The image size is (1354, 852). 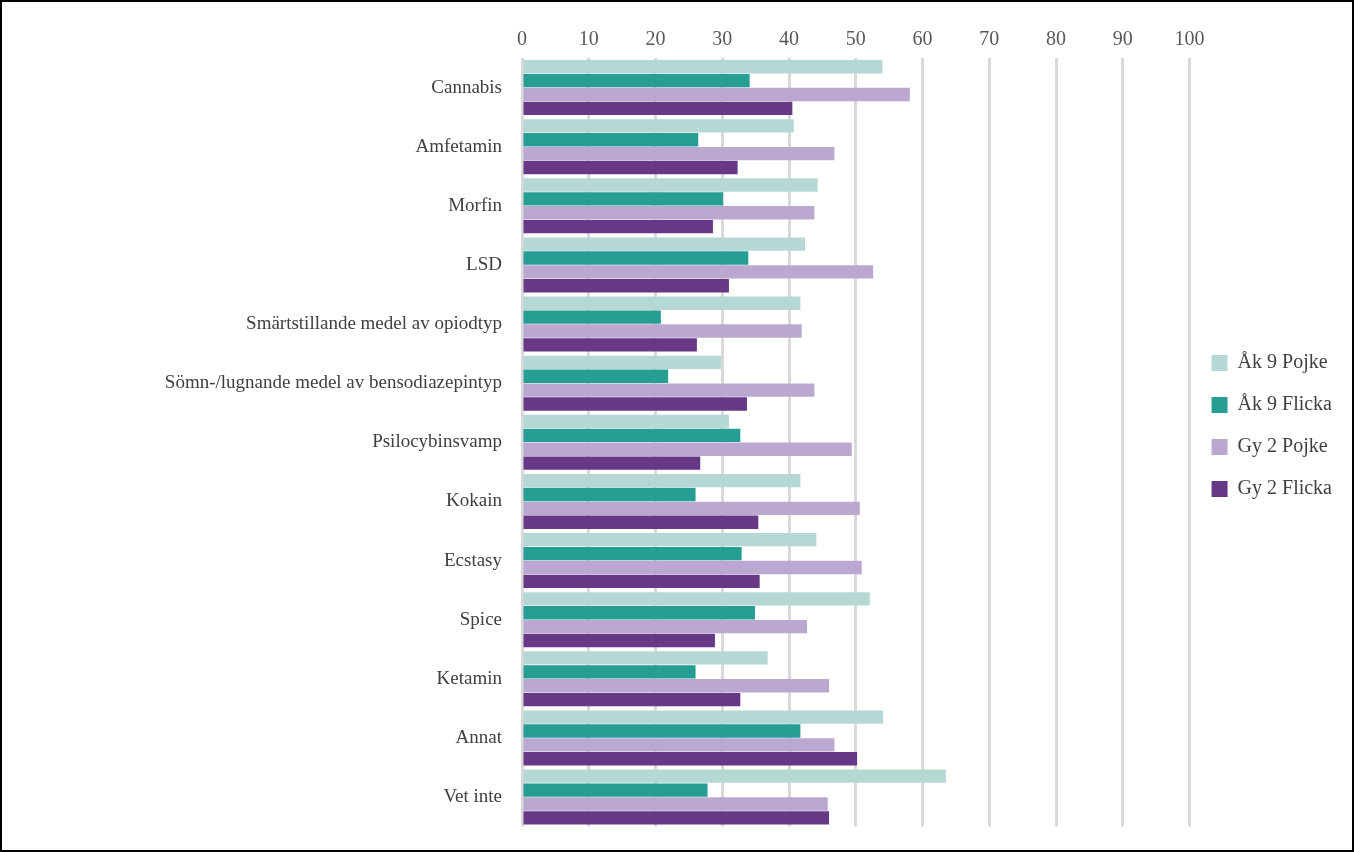 I want to click on x-tick-label: 90, so click(x=1122, y=38).